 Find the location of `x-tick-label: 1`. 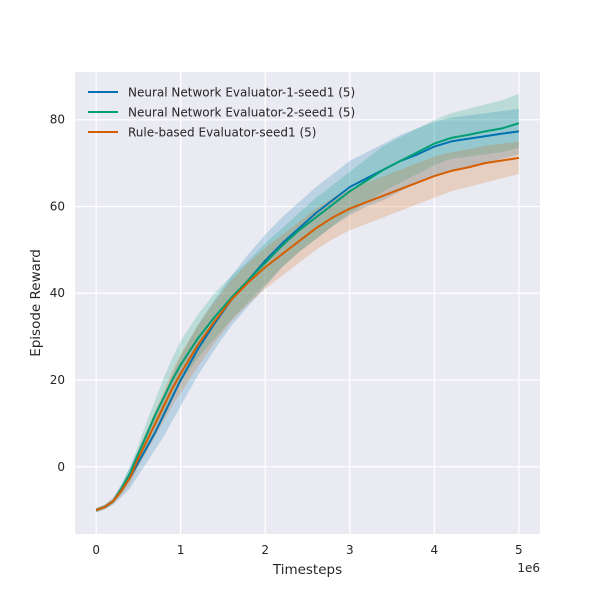

x-tick-label: 1 is located at coordinates (181, 550).